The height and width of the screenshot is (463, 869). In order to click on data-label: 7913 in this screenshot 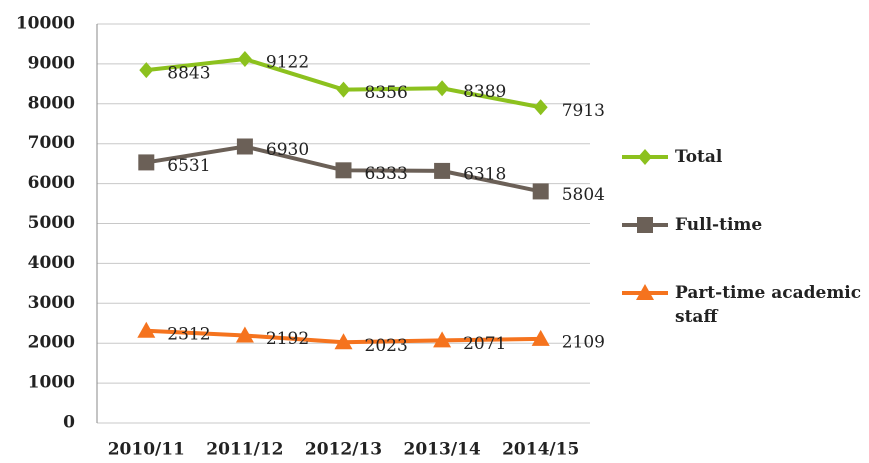, I will do `click(583, 111)`.